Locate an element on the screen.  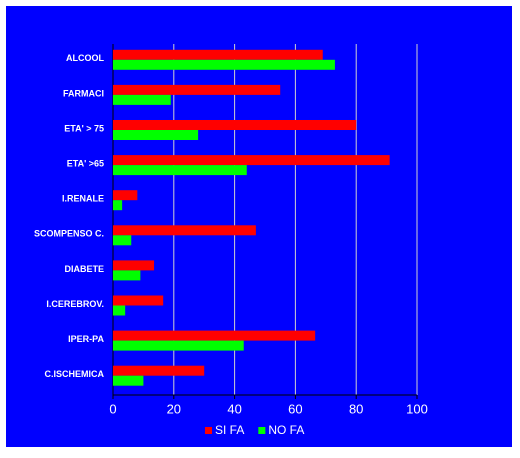
y-tick-label: ALCOOL is located at coordinates (85, 58).